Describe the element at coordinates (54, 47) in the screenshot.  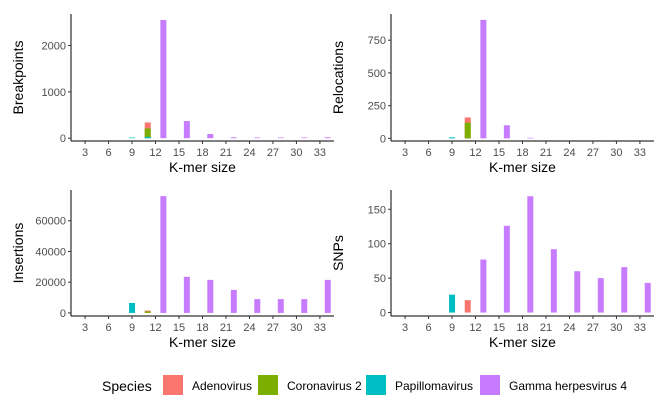
I see `y-tick-label: 2000` at that location.